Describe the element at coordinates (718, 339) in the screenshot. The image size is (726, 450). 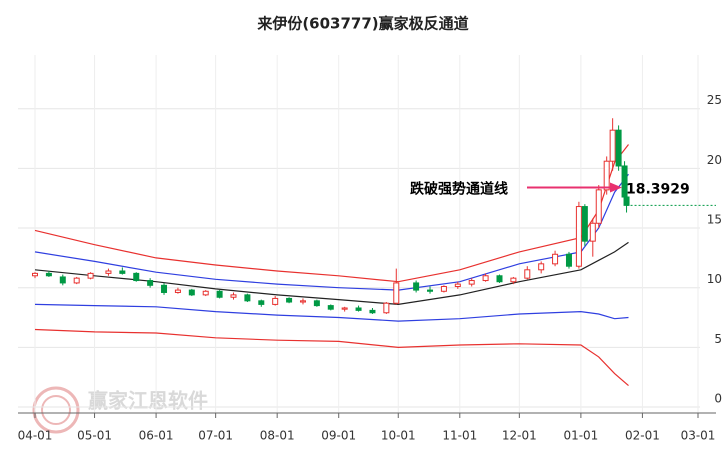
I see `y-tick-label: 5` at that location.